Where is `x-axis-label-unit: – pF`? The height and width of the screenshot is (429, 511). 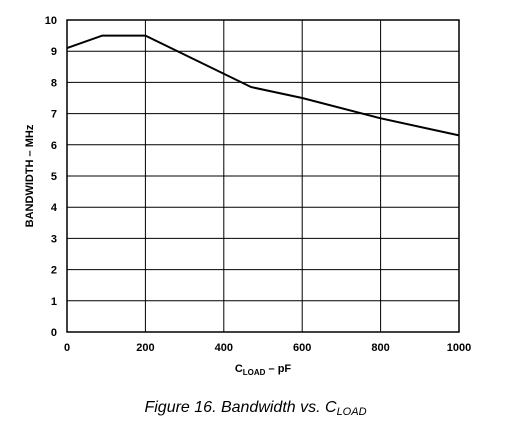
x-axis-label-unit: – pF is located at coordinates (278, 369).